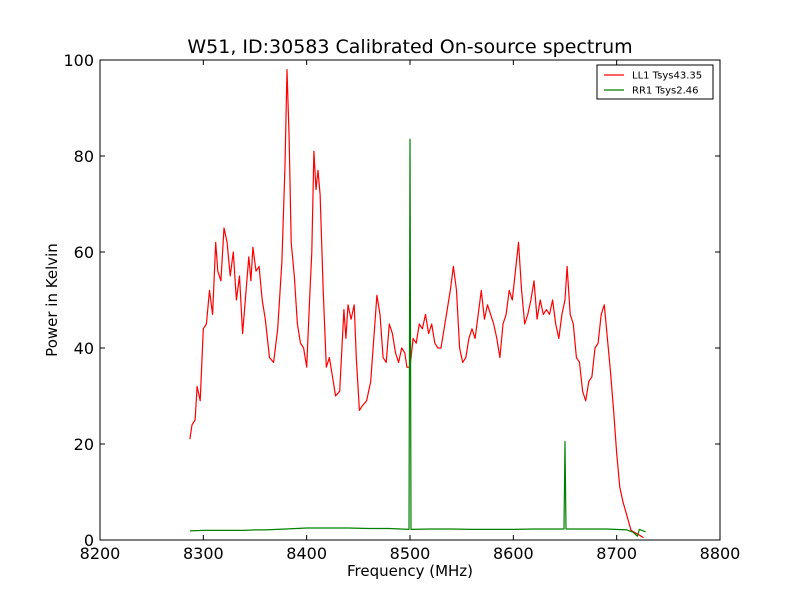 This screenshot has height=600, width=800. I want to click on x-tick-label-3: 8500, so click(410, 553).